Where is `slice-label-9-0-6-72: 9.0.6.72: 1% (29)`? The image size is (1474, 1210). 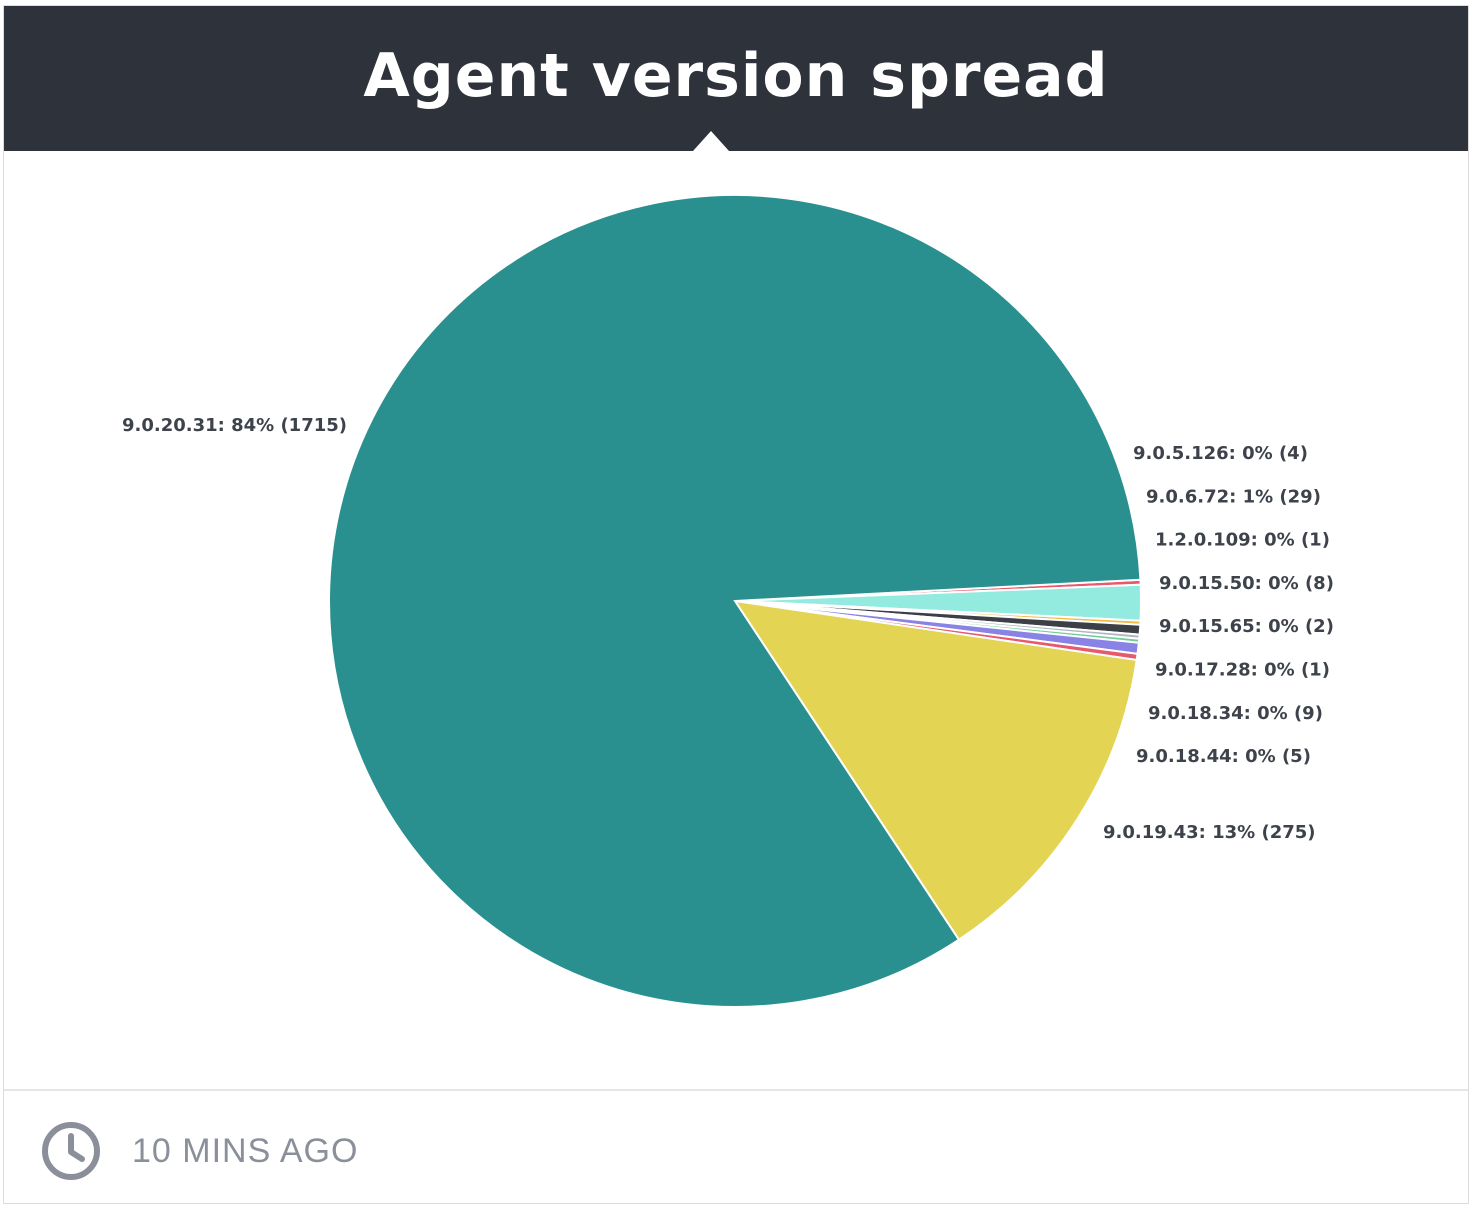
slice-label-9-0-6-72: 9.0.6.72: 1% (29) is located at coordinates (1233, 496).